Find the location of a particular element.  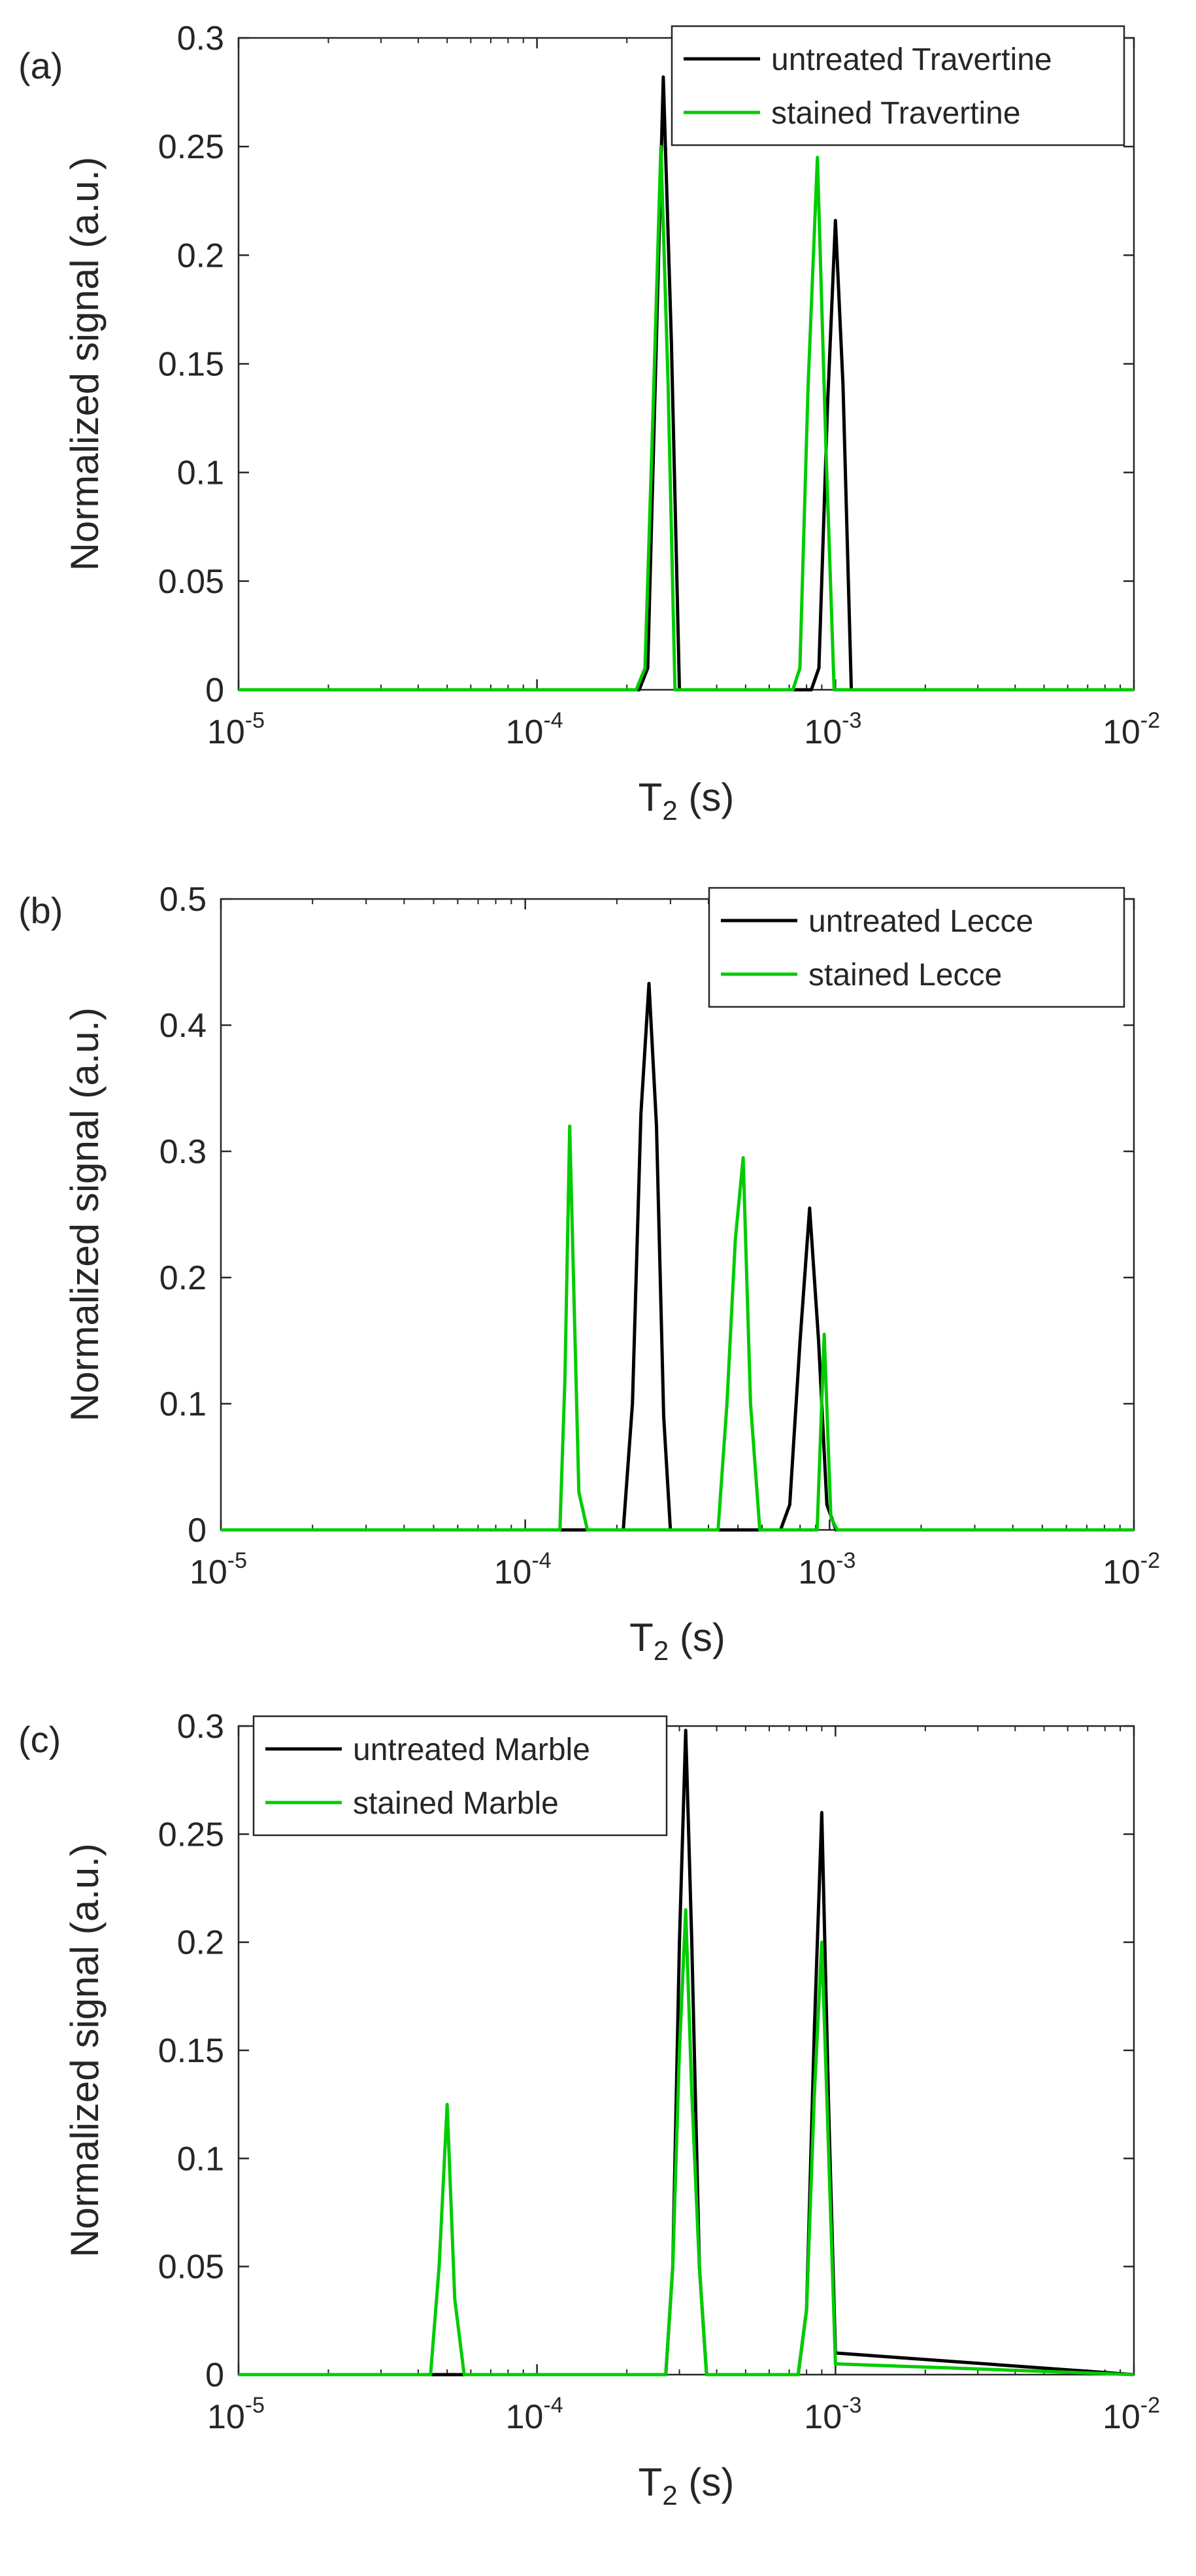

legend-label: untreated Marble is located at coordinates (472, 1750).